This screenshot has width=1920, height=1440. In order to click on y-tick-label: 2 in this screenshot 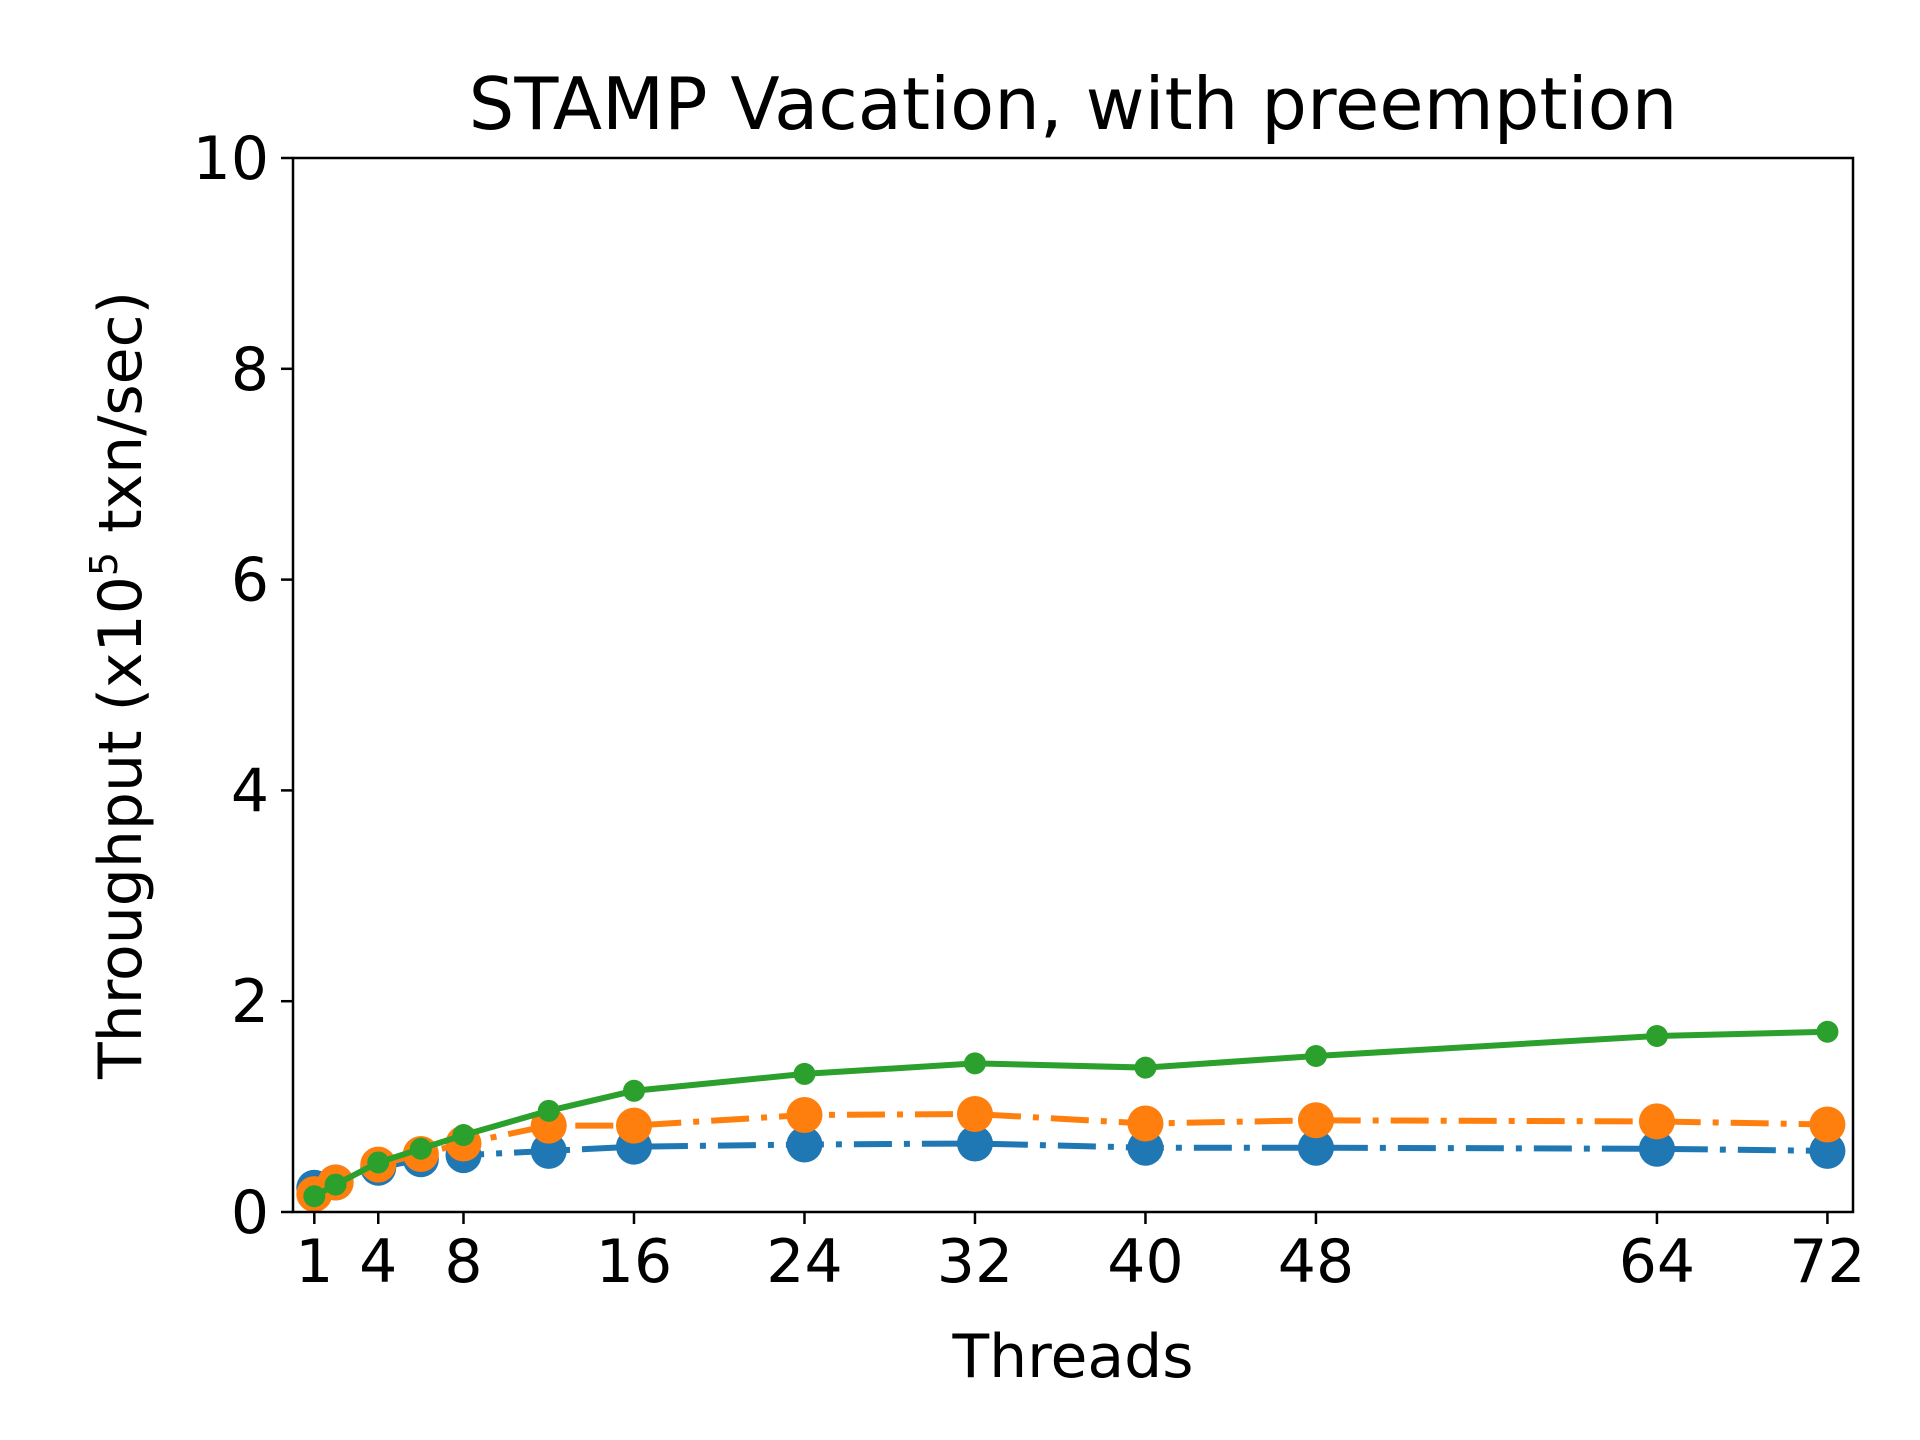, I will do `click(250, 1002)`.